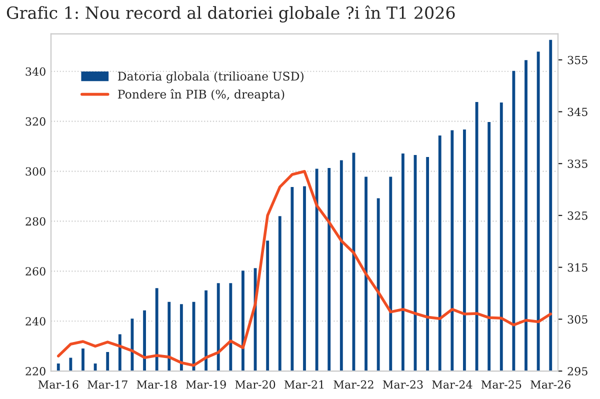 The height and width of the screenshot is (399, 600). I want to click on x-tick-label: Mar-19, so click(206, 384).